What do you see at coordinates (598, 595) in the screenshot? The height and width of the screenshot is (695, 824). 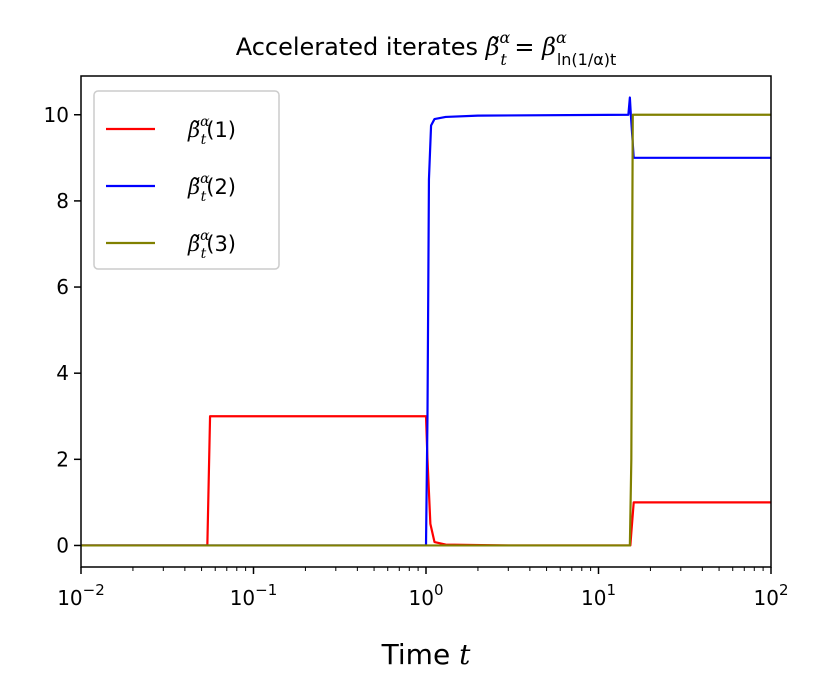 I see `x-tick-label: 10¹` at bounding box center [598, 595].